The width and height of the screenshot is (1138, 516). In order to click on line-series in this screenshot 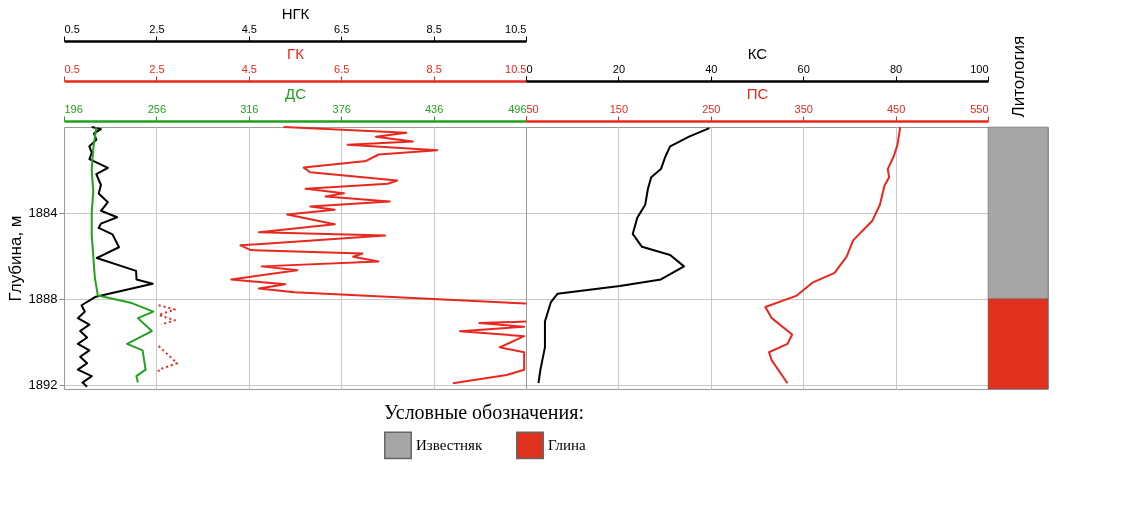, I will do `click(115, 257)`.